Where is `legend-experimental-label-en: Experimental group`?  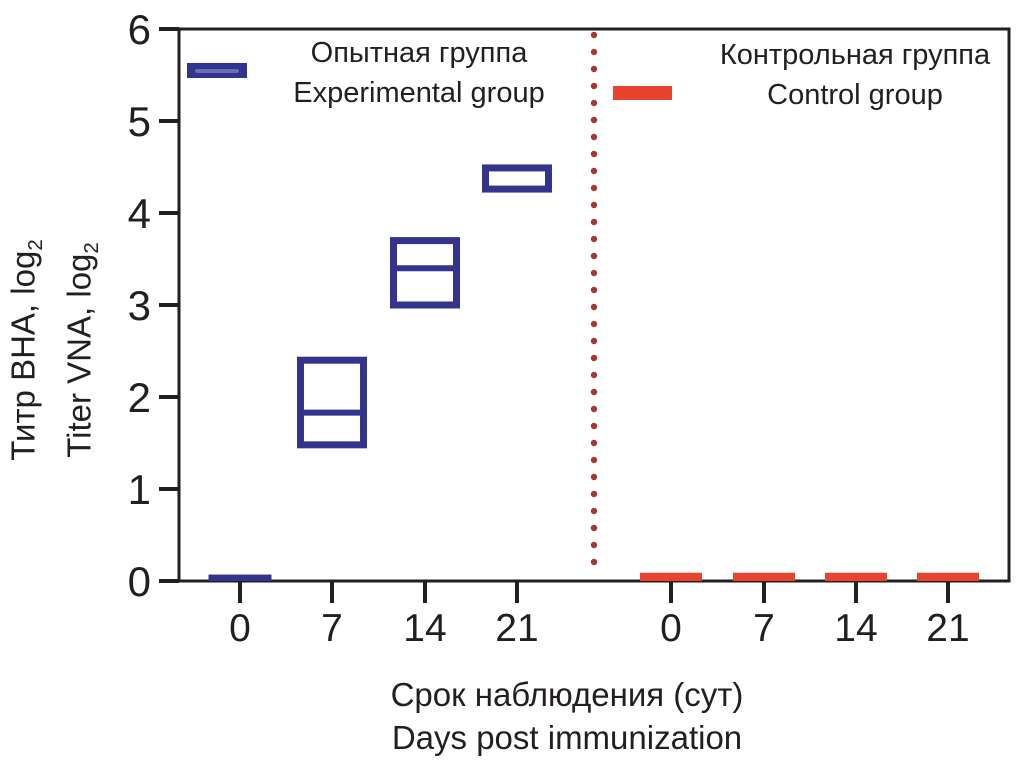 legend-experimental-label-en: Experimental group is located at coordinates (419, 93).